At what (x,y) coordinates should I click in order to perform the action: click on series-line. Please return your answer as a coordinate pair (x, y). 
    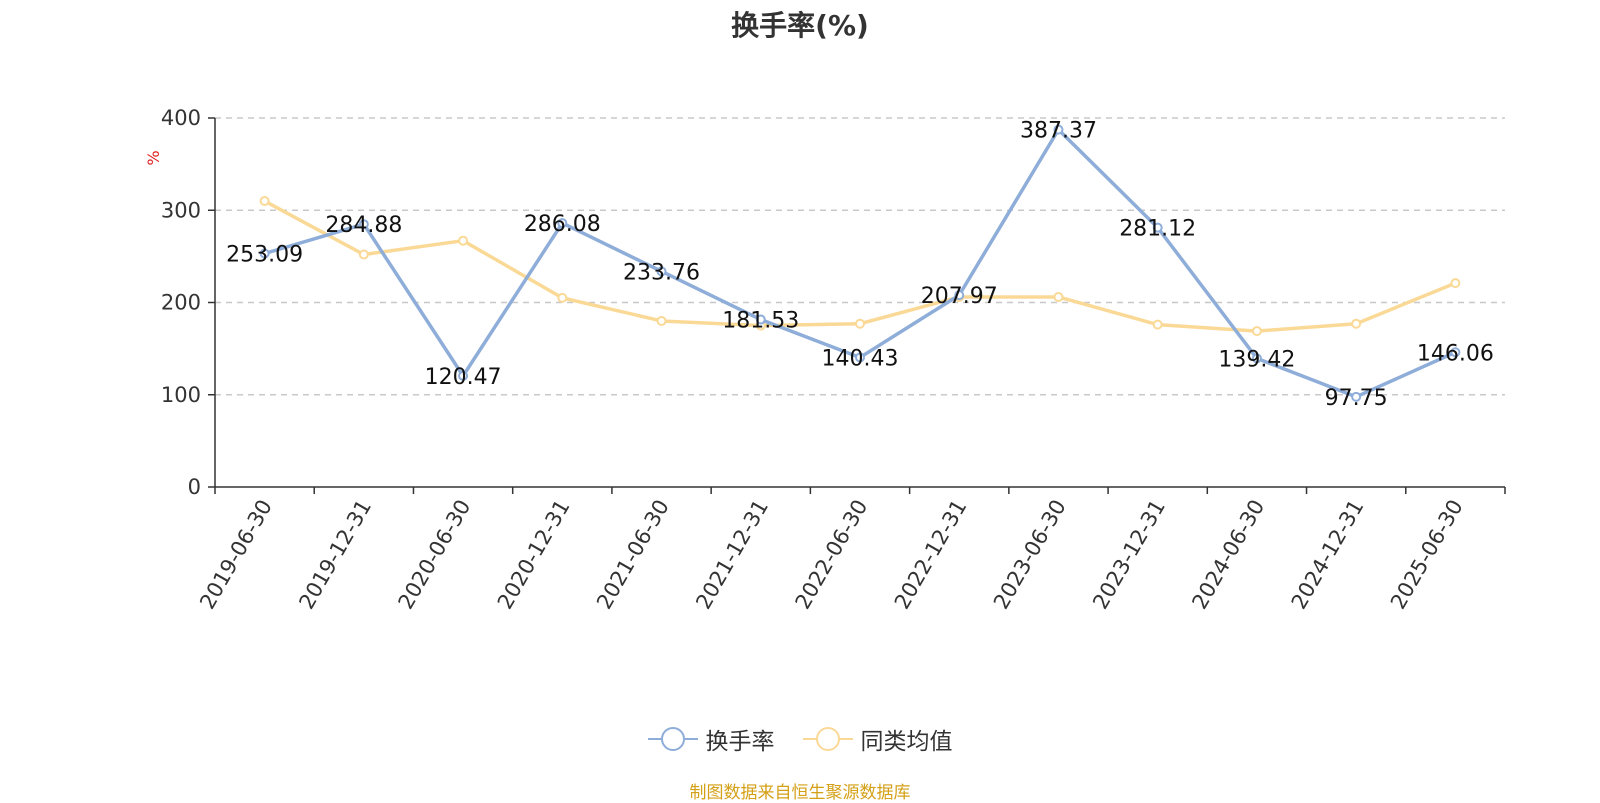
    Looking at the image, I should click on (860, 266).